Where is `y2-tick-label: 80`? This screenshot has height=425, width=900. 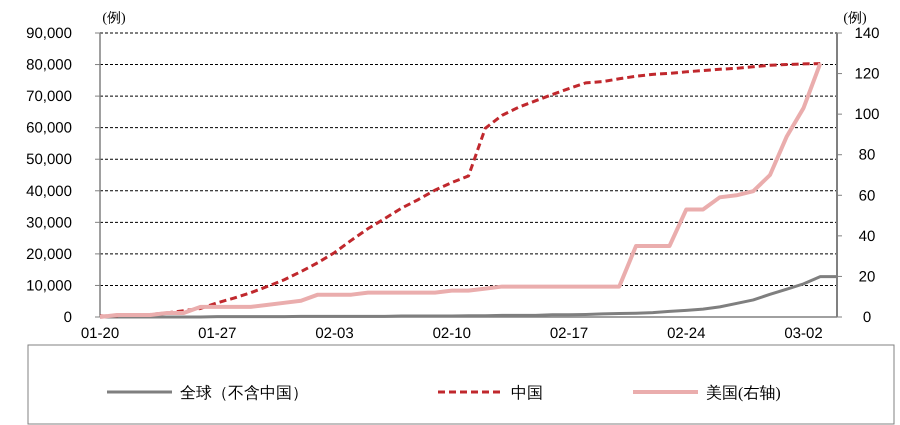
y2-tick-label: 80 is located at coordinates (867, 155).